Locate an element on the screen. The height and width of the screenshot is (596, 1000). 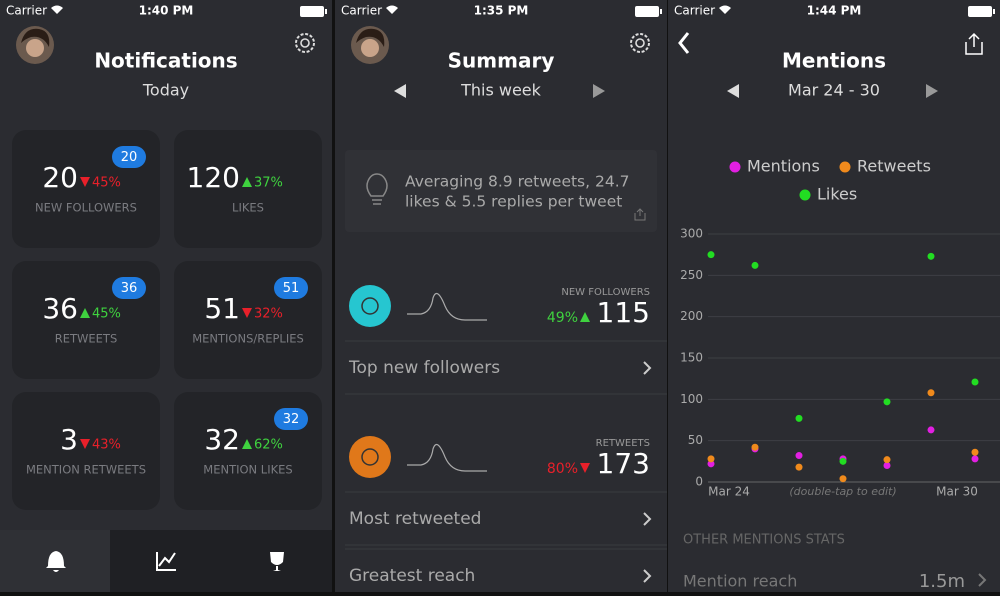
card-change: 43% is located at coordinates (106, 445).